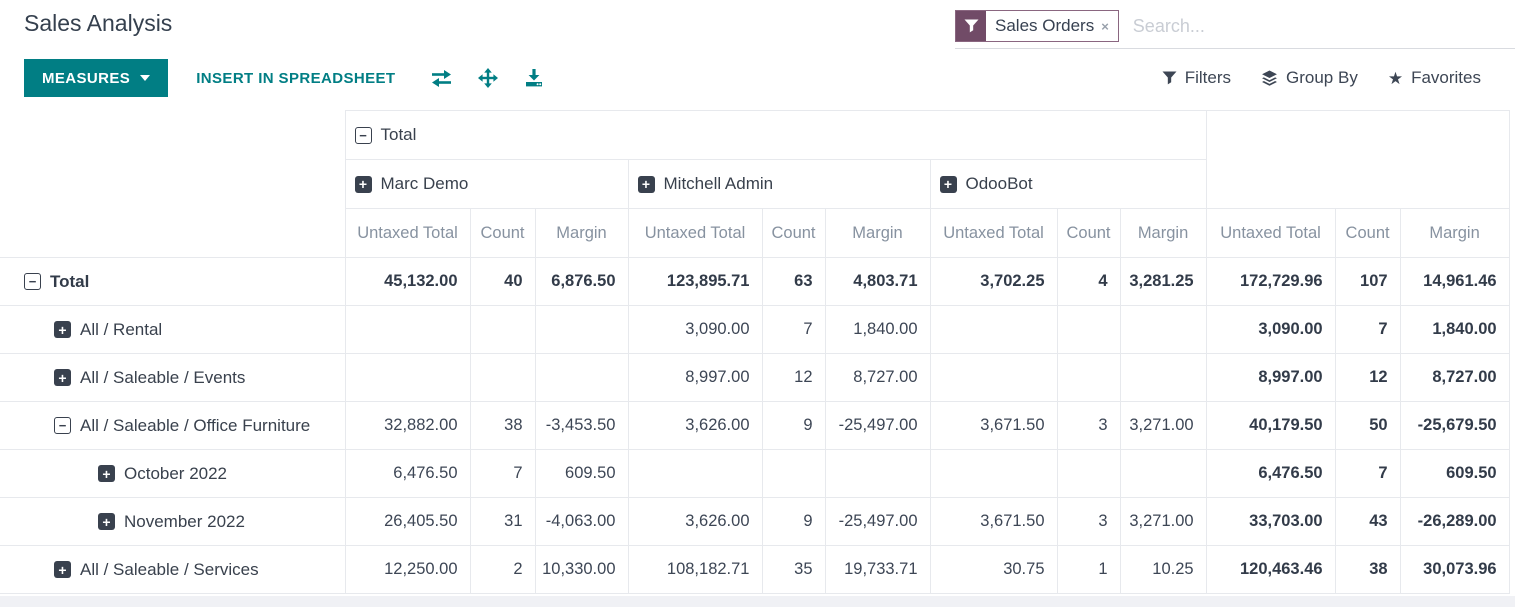  I want to click on pivot-cell: -4,063.00, so click(581, 521).